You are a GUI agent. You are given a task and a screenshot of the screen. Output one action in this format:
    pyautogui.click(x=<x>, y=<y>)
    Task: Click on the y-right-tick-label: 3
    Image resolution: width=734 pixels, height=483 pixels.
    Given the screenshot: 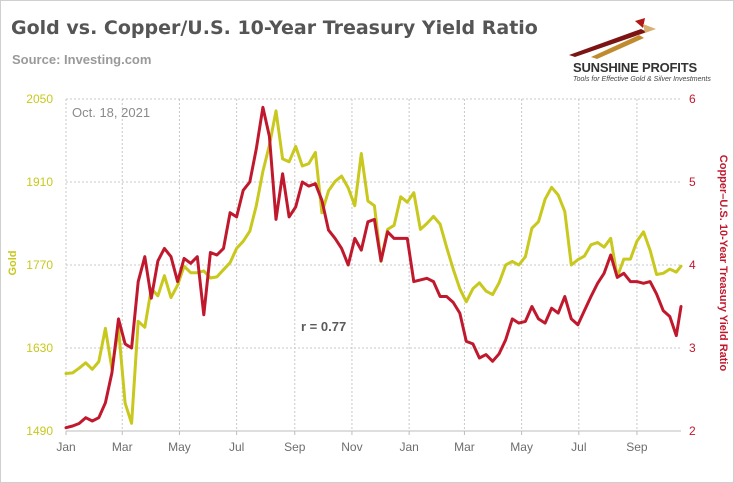 What is the action you would take?
    pyautogui.click(x=692, y=348)
    